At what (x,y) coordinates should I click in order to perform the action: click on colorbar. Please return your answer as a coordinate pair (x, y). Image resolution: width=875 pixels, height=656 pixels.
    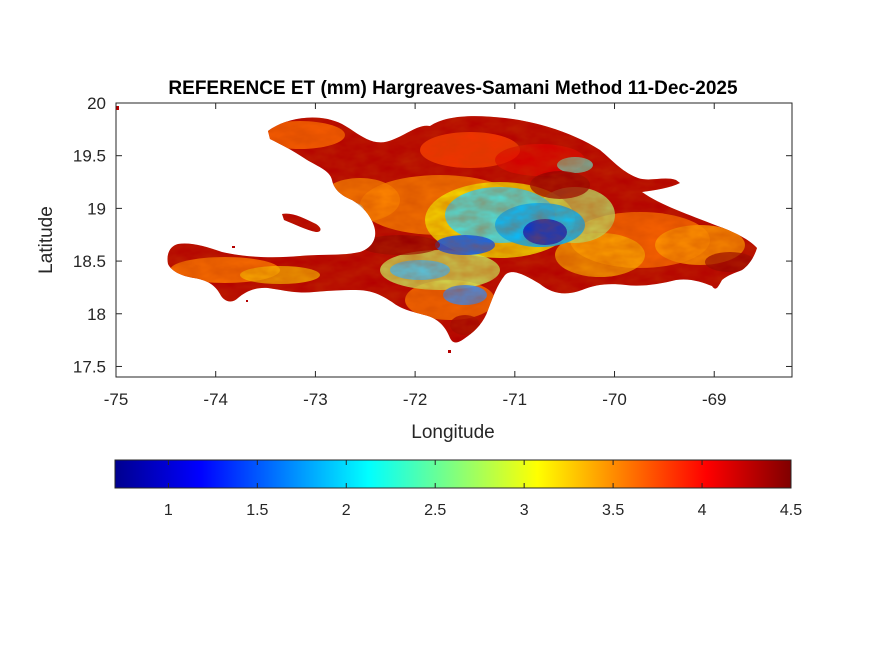
    Looking at the image, I should click on (453, 474).